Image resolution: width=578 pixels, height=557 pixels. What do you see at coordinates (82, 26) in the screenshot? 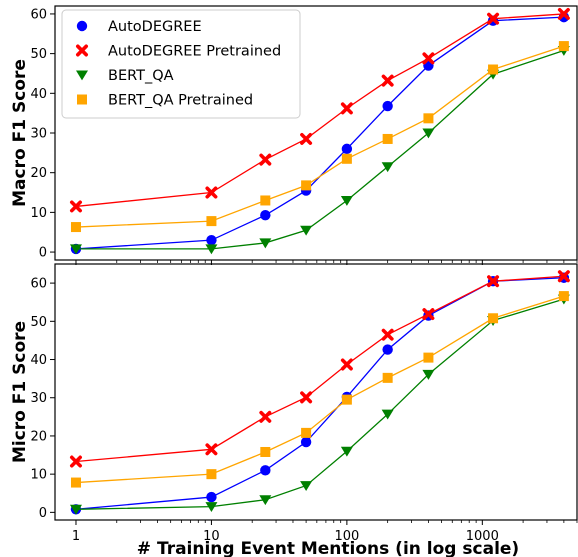
I see `legend-marker-autodegree` at bounding box center [82, 26].